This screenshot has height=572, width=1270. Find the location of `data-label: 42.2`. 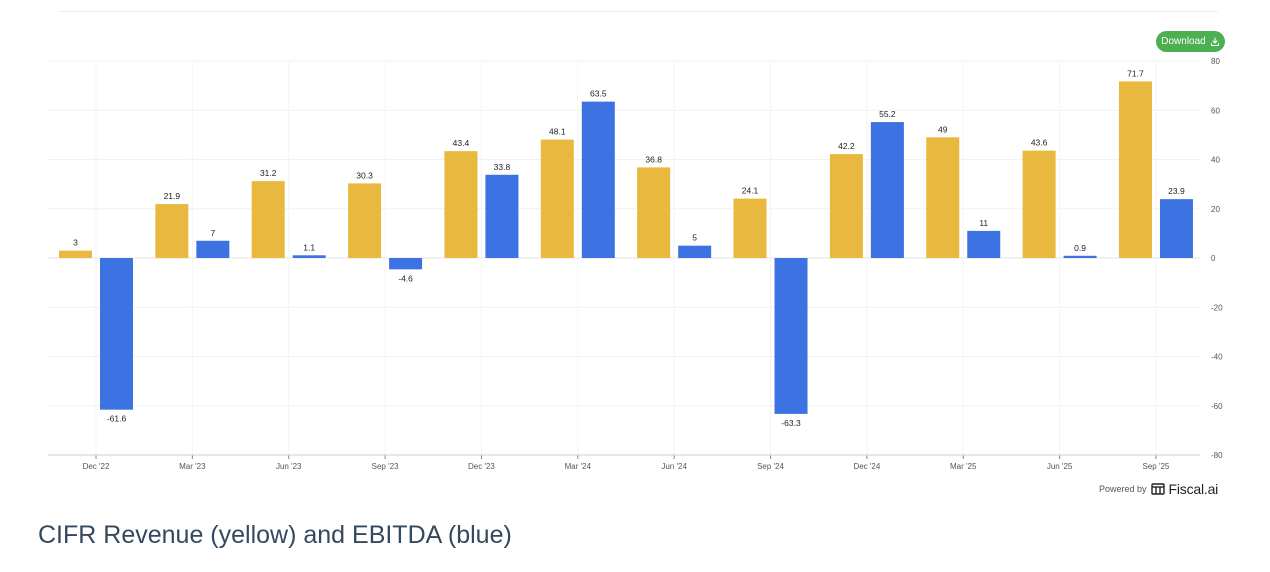

data-label: 42.2 is located at coordinates (846, 146).